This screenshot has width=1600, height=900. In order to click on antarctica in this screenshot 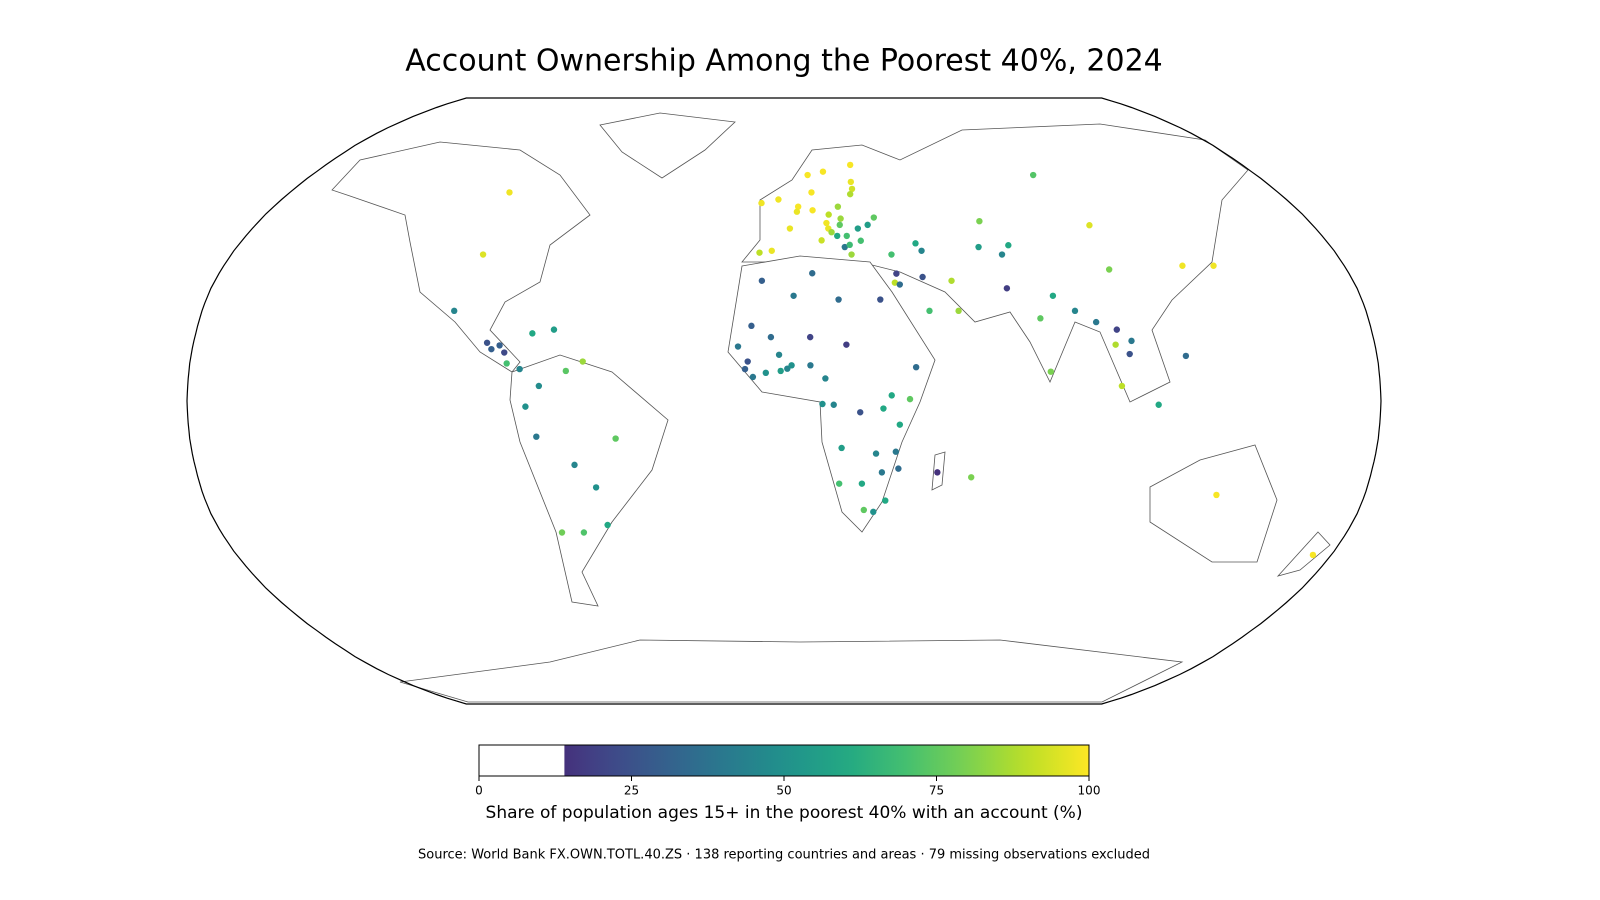, I will do `click(791, 671)`.